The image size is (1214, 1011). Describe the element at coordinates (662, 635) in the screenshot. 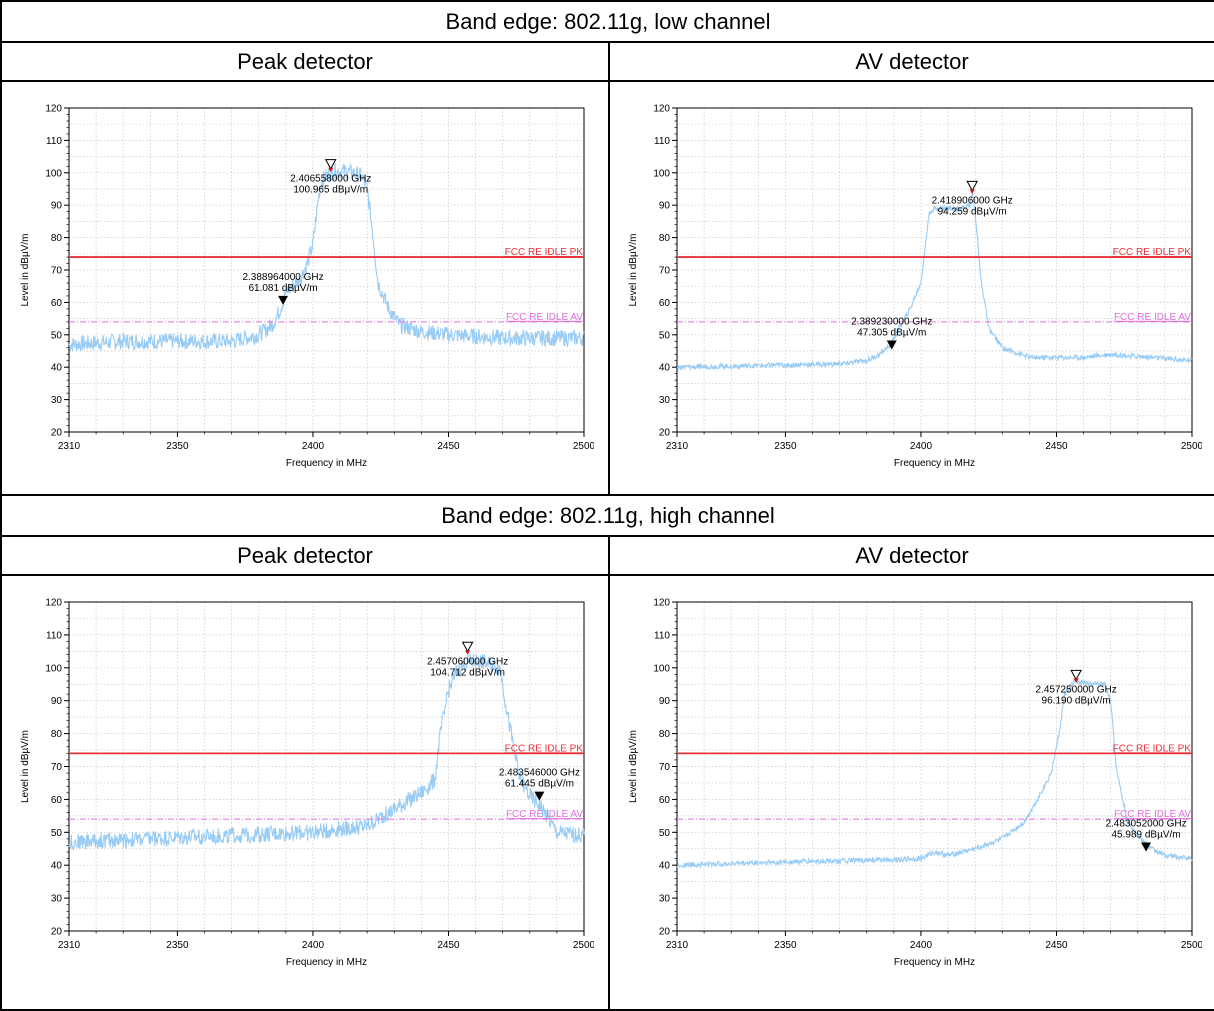

I see `y-tick-label: 110` at that location.